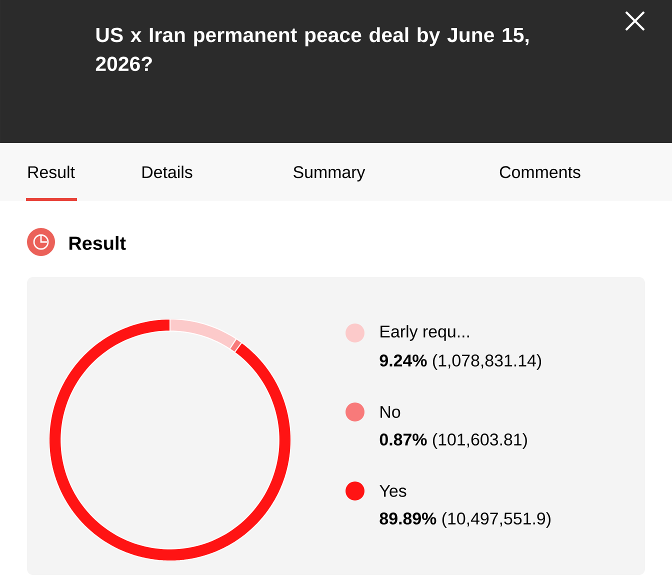  I want to click on text: Summary, so click(330, 174).